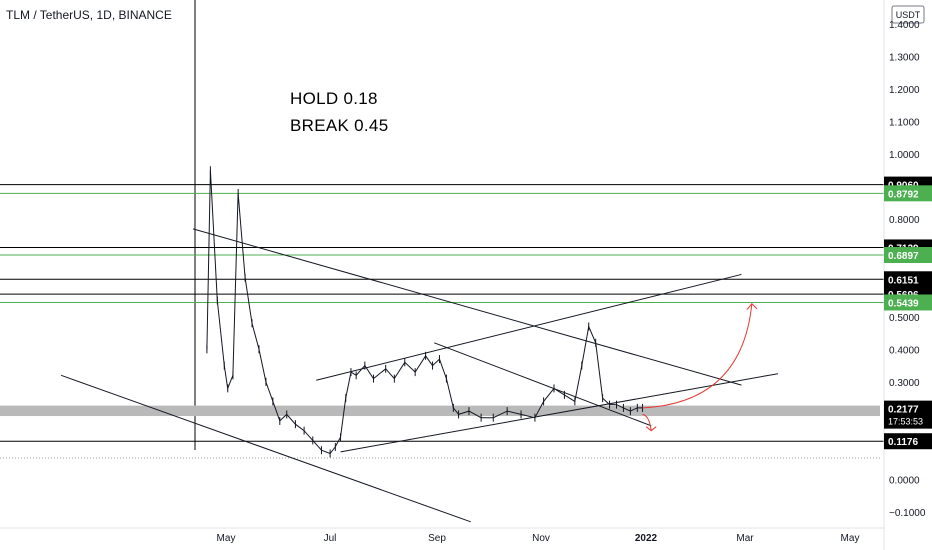 The width and height of the screenshot is (932, 550). I want to click on time-axis: May Jul Sep Nov 2022 Mar May, so click(442, 536).